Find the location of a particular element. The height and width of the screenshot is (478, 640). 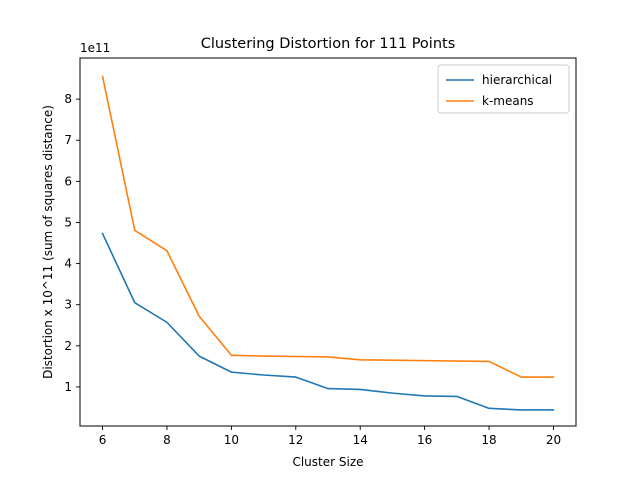

y-tick-label: 1 is located at coordinates (68, 387).